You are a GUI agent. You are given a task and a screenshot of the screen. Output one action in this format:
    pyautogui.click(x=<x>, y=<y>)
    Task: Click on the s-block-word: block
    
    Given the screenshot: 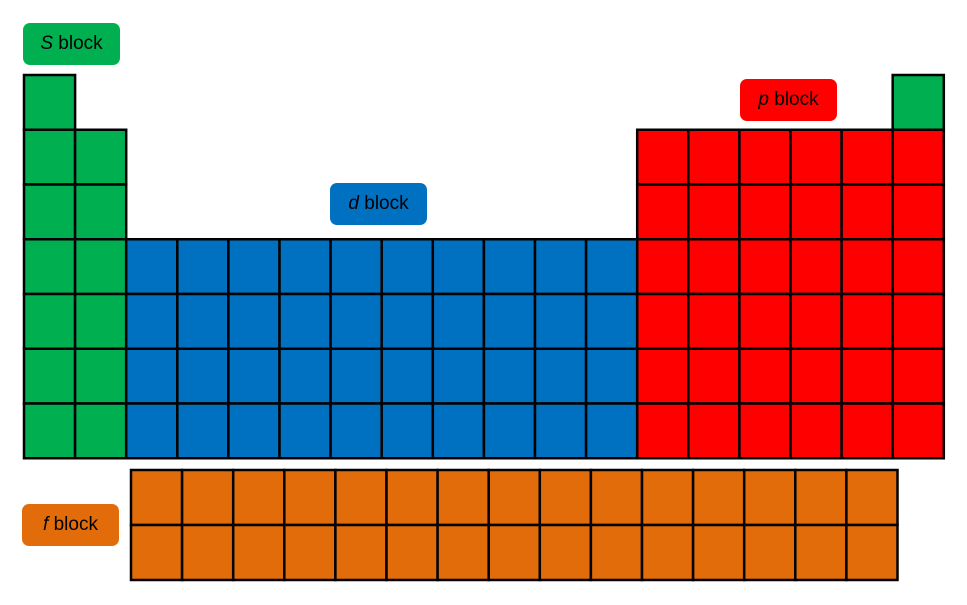 What is the action you would take?
    pyautogui.click(x=80, y=43)
    